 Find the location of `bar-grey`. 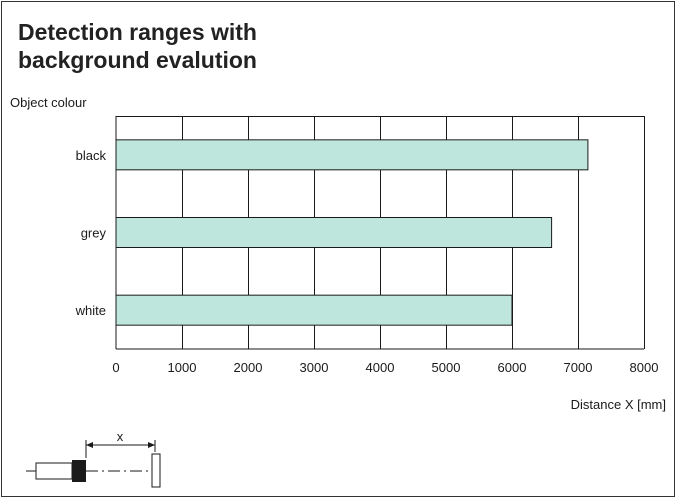

bar-grey is located at coordinates (334, 232).